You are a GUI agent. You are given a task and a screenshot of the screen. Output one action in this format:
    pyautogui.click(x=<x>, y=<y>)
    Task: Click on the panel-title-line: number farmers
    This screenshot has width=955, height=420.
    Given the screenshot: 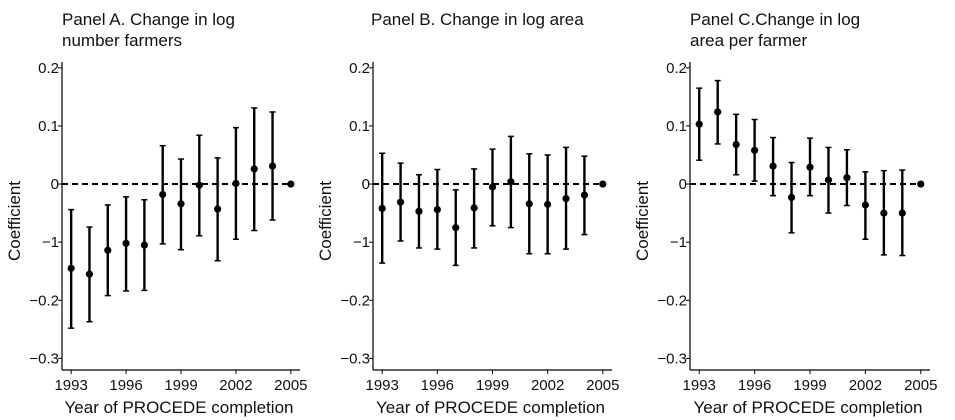 What is the action you would take?
    pyautogui.click(x=122, y=40)
    